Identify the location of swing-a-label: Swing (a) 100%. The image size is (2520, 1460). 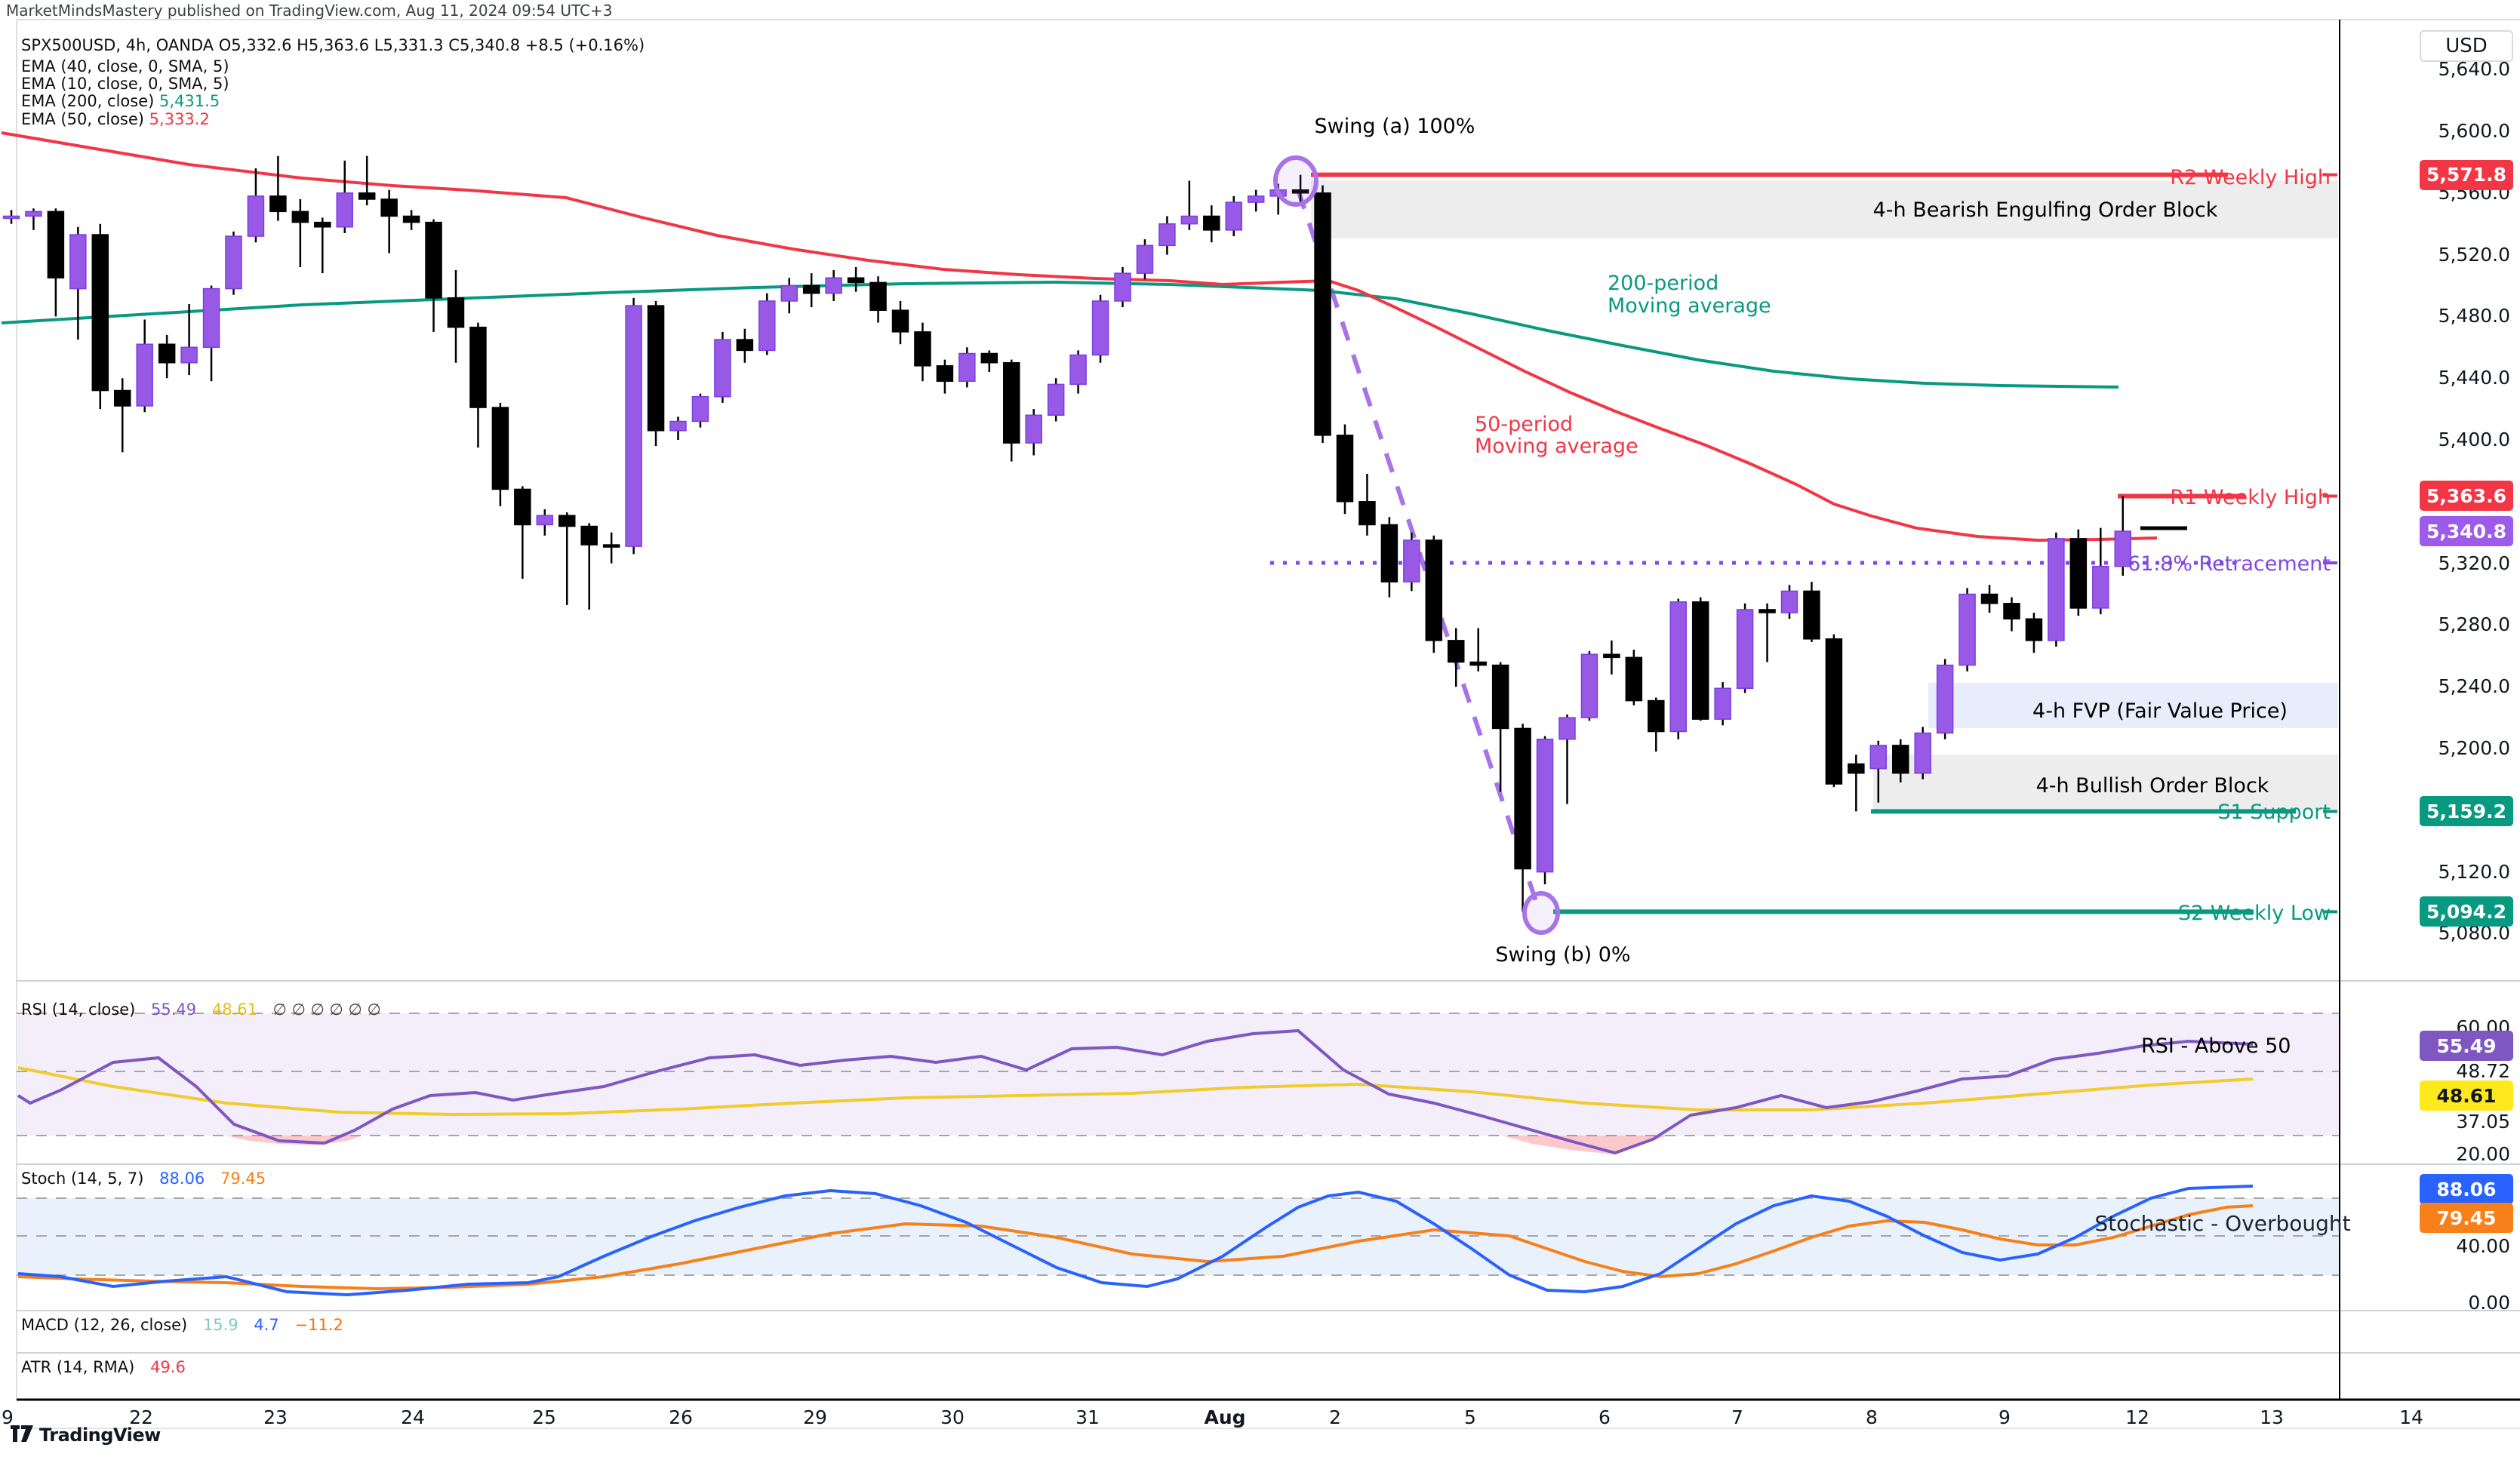
(1394, 126).